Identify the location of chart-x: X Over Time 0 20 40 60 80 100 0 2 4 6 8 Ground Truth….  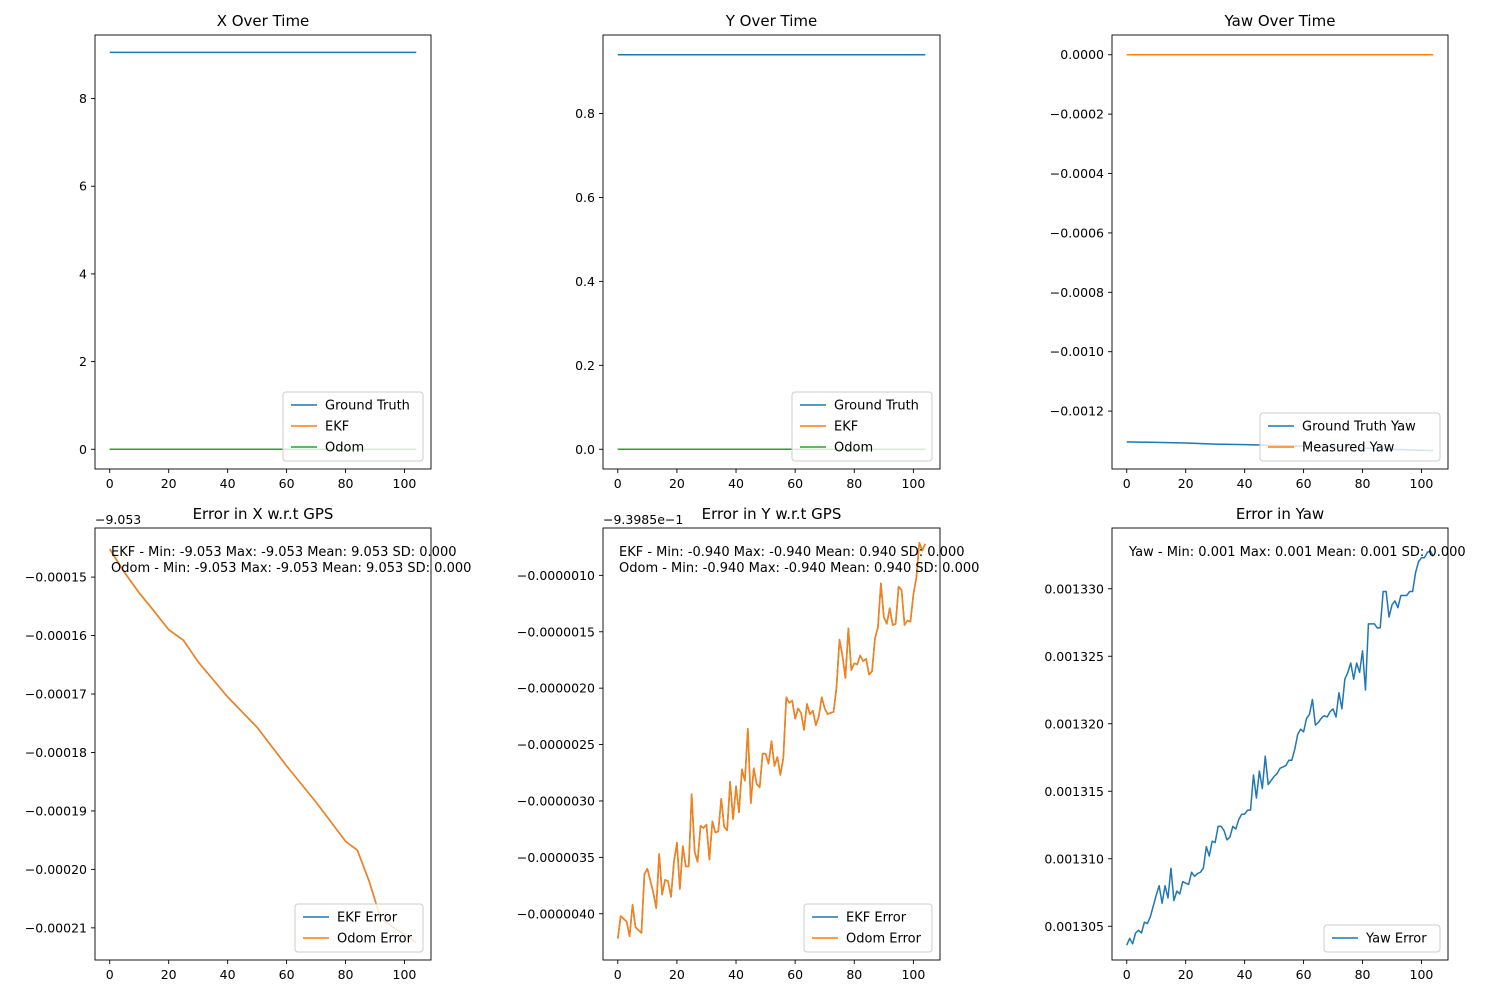
(255, 251).